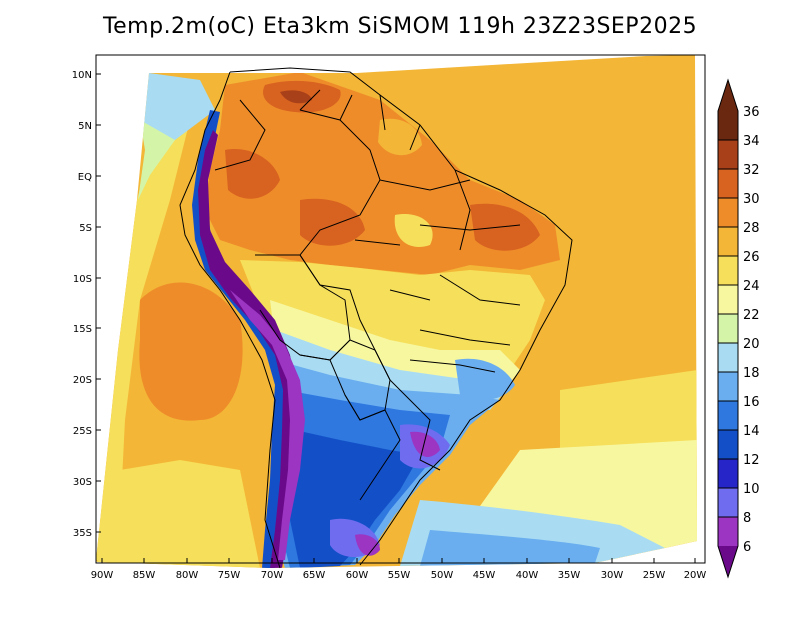  Describe the element at coordinates (437, 271) in the screenshot. I see `border-states` at that location.